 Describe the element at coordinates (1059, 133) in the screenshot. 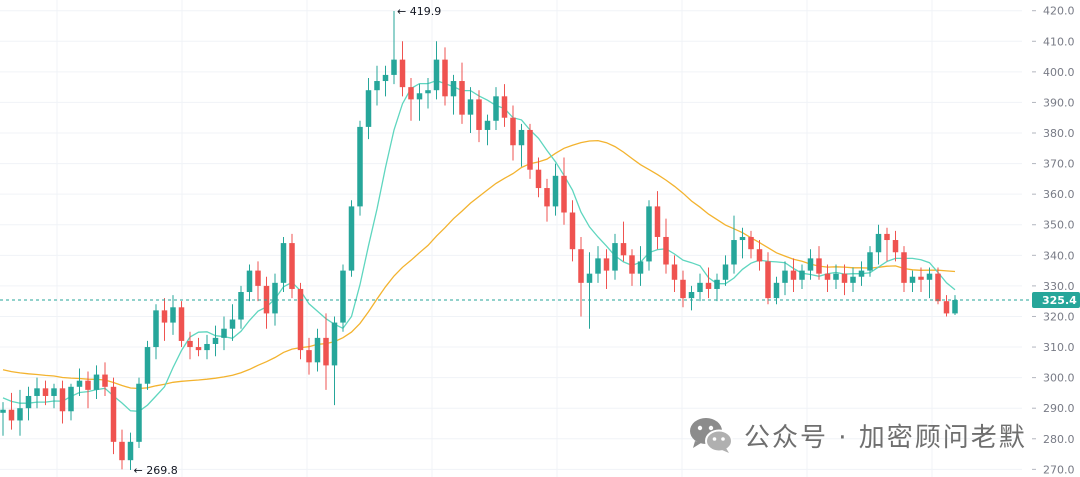

I see `y-tick-label: 380.0` at that location.